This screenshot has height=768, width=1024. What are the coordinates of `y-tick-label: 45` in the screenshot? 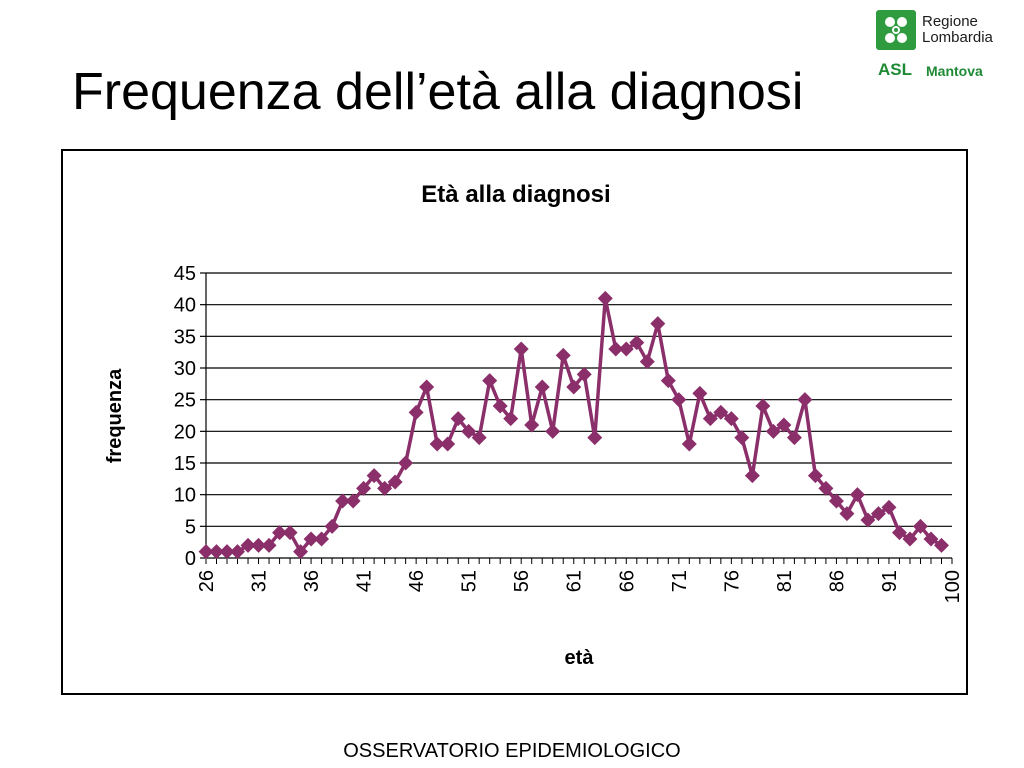 It's located at (185, 274).